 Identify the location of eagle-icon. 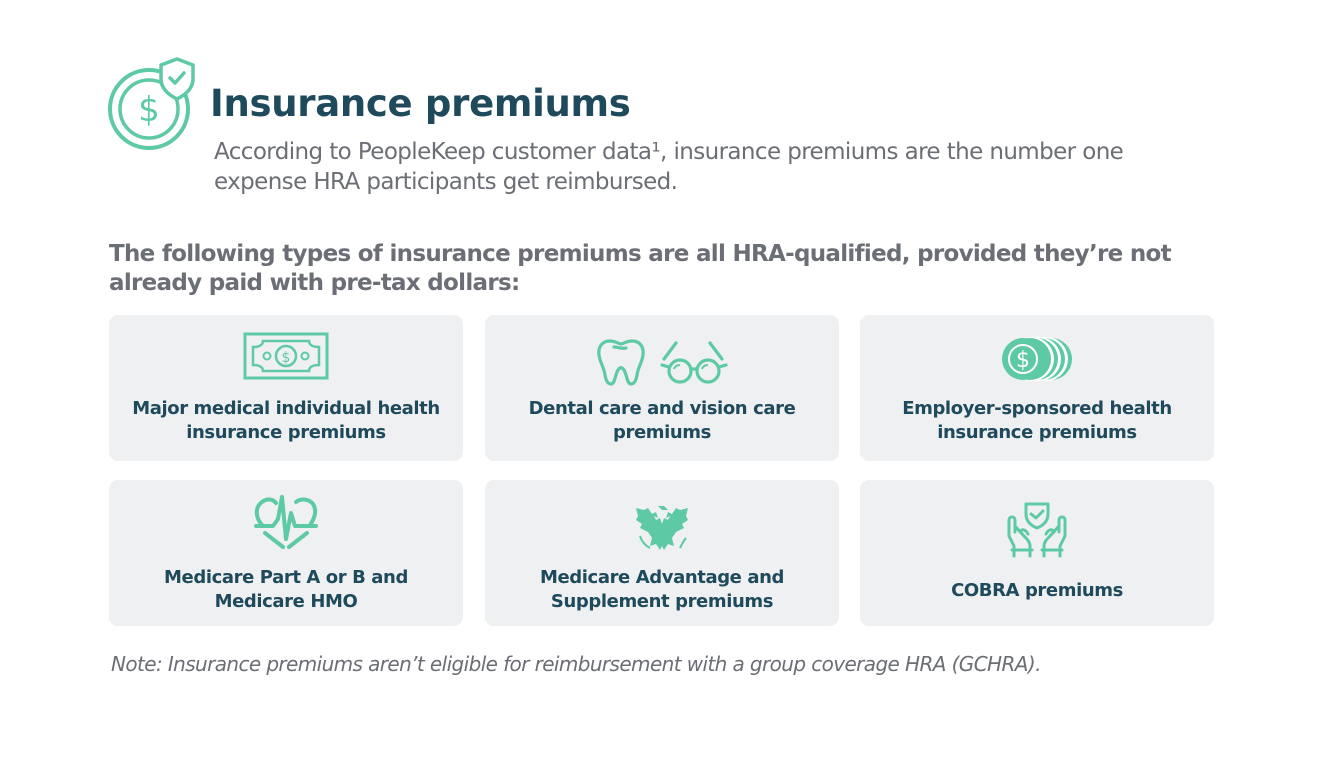
(662, 528).